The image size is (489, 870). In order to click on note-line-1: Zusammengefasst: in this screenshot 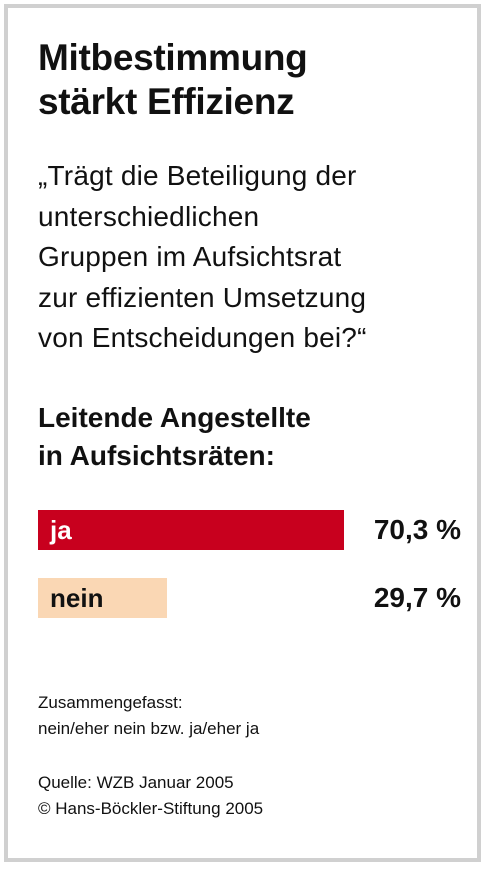, I will do `click(110, 702)`.